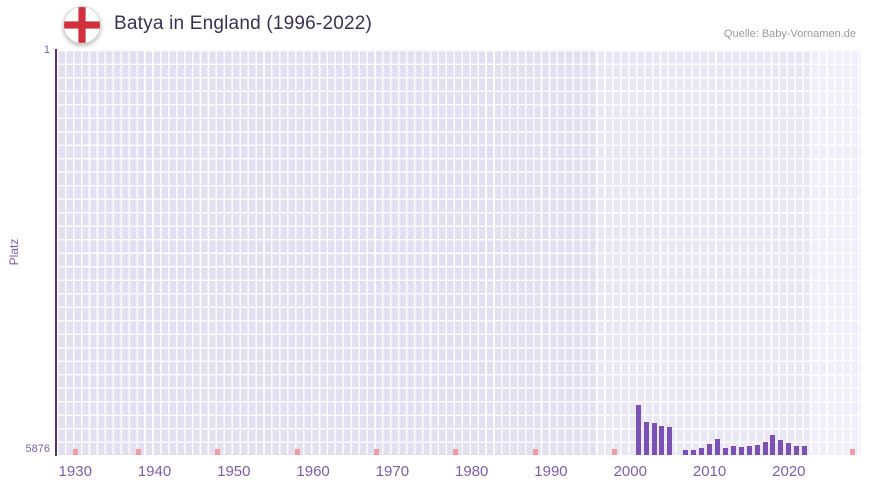 The image size is (873, 492). Describe the element at coordinates (765, 448) in the screenshot. I see `rank-bar-2017` at that location.